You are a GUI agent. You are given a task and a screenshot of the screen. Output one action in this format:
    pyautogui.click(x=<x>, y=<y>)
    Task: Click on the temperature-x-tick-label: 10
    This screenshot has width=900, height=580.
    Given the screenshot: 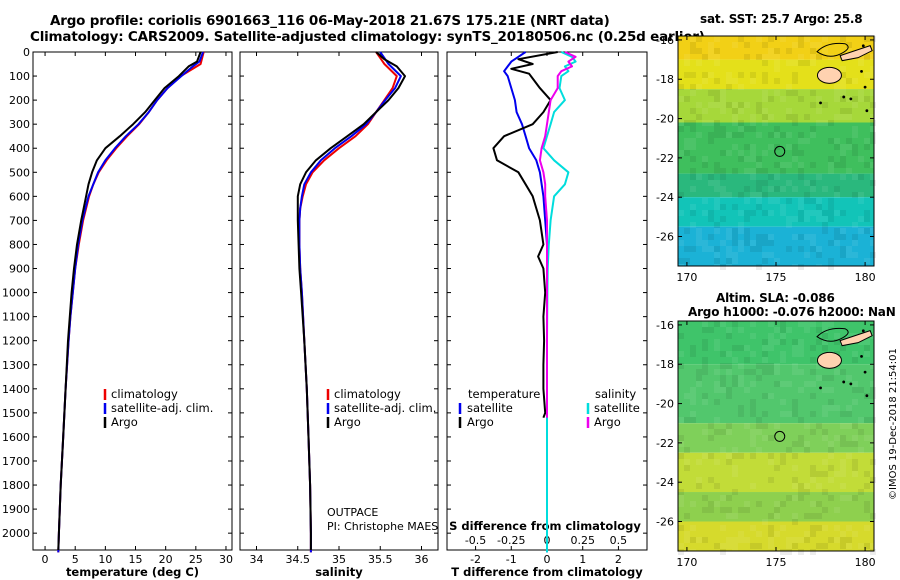 What is the action you would take?
    pyautogui.click(x=105, y=559)
    